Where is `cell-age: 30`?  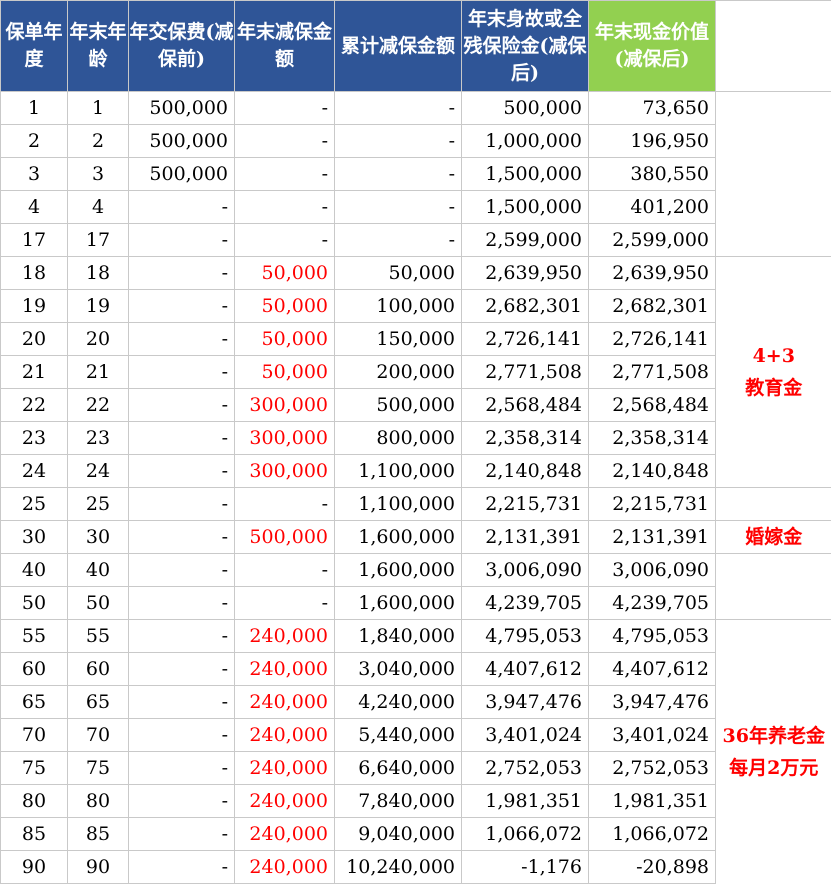 cell-age: 30 is located at coordinates (98, 537).